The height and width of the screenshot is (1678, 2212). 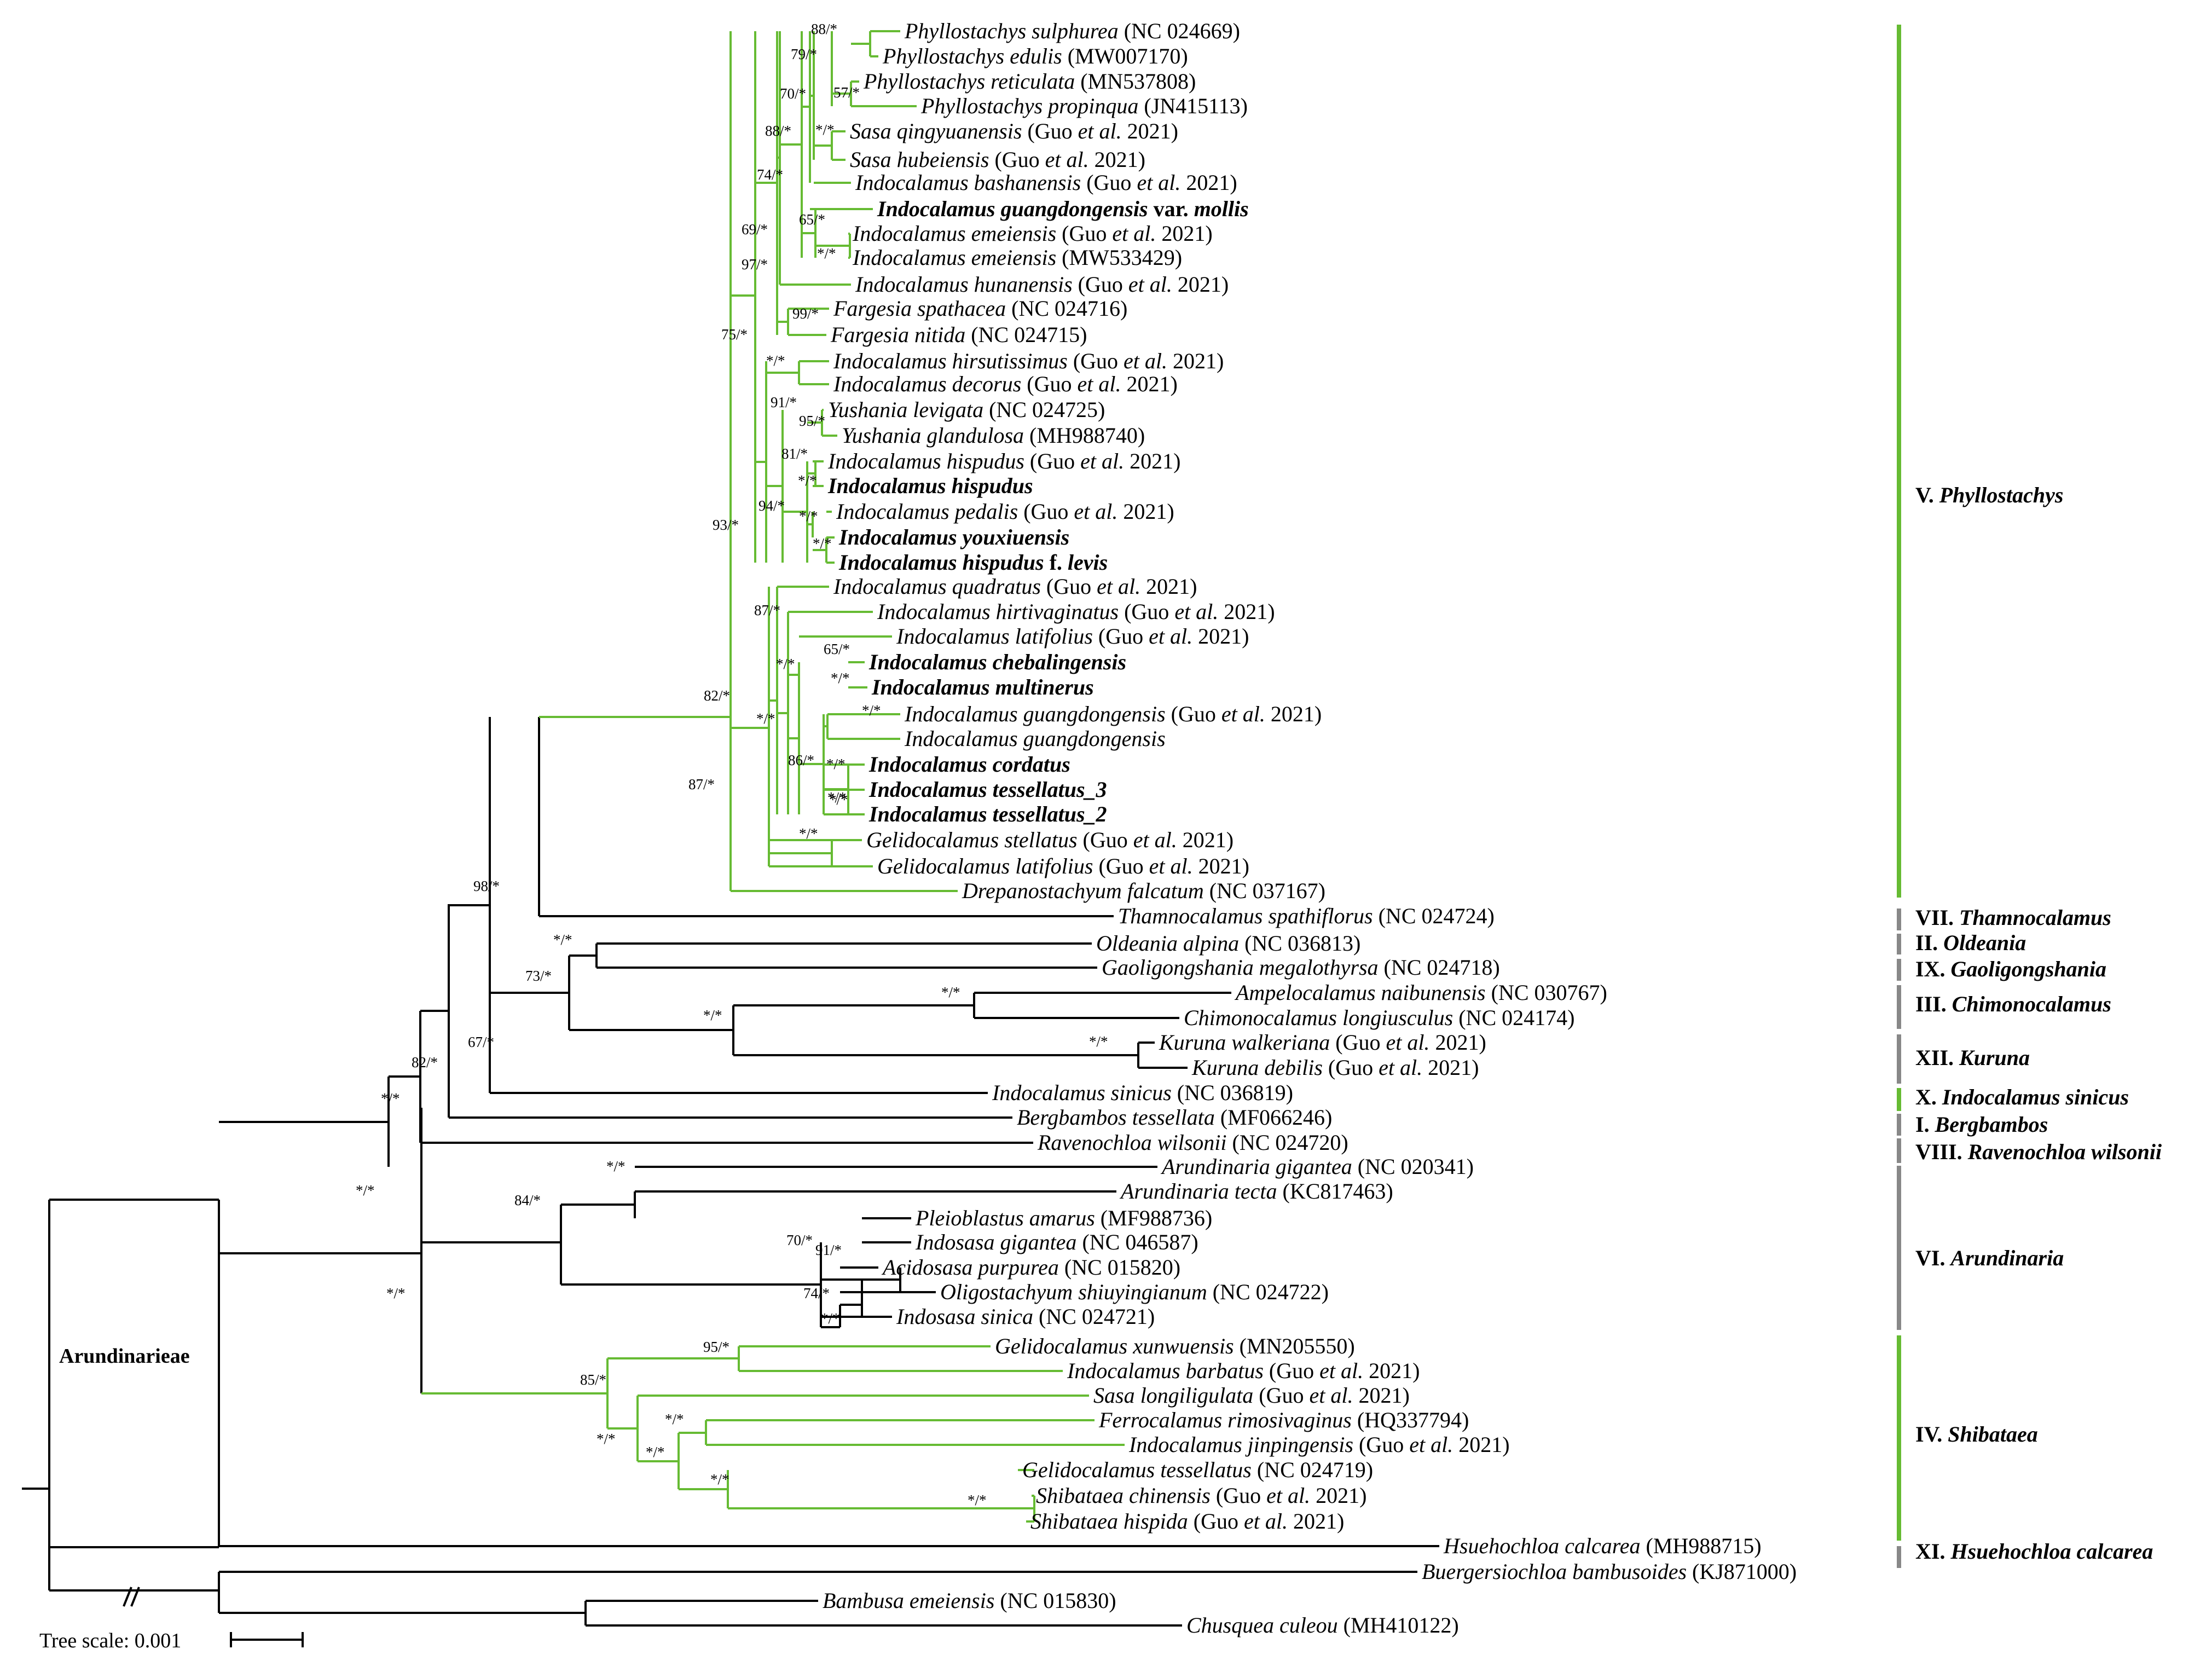 I want to click on support-value: 94/*, so click(x=771, y=505).